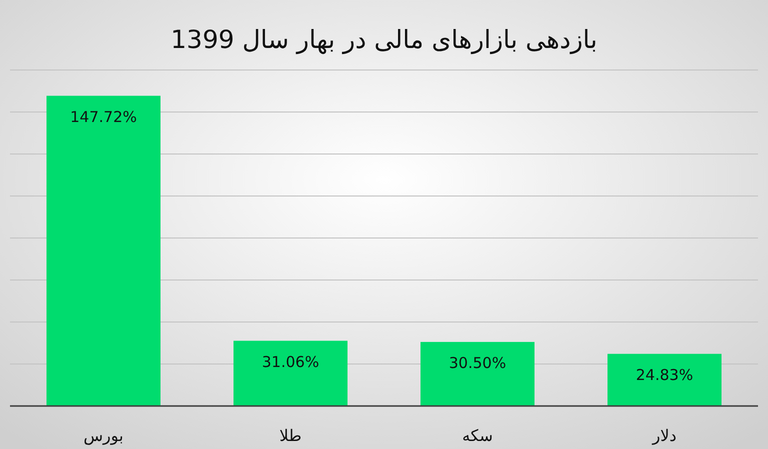  Describe the element at coordinates (104, 435) in the screenshot. I see `x-tick-label: بورس` at that location.